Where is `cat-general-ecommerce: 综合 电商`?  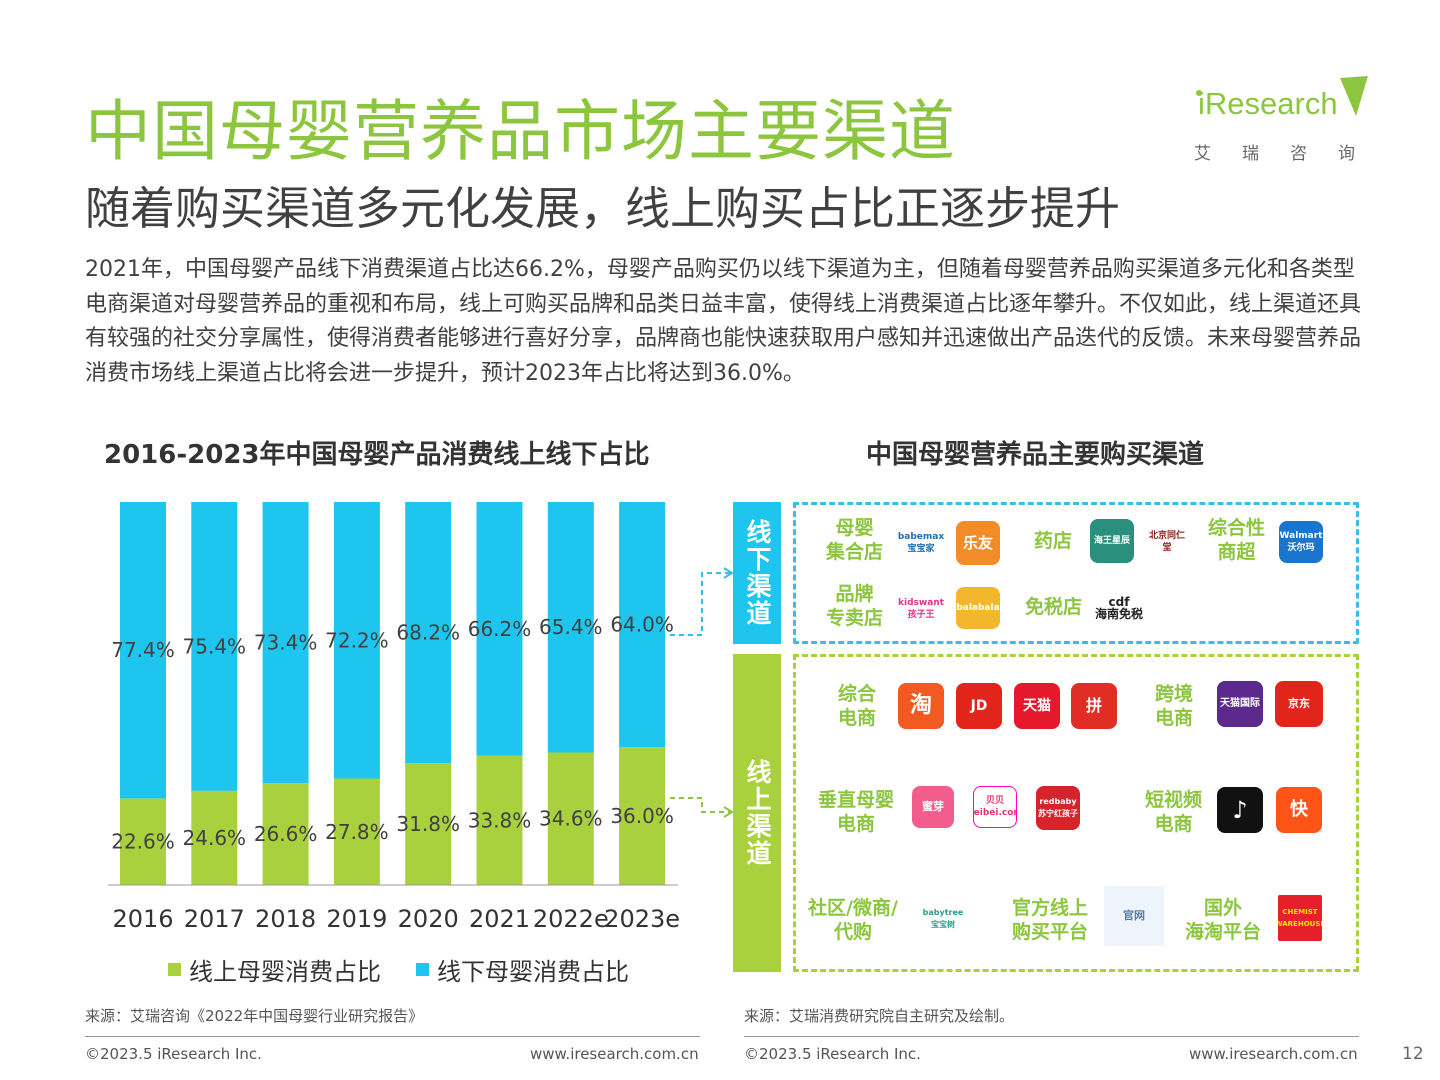
cat-general-ecommerce: 综合 电商 is located at coordinates (857, 706).